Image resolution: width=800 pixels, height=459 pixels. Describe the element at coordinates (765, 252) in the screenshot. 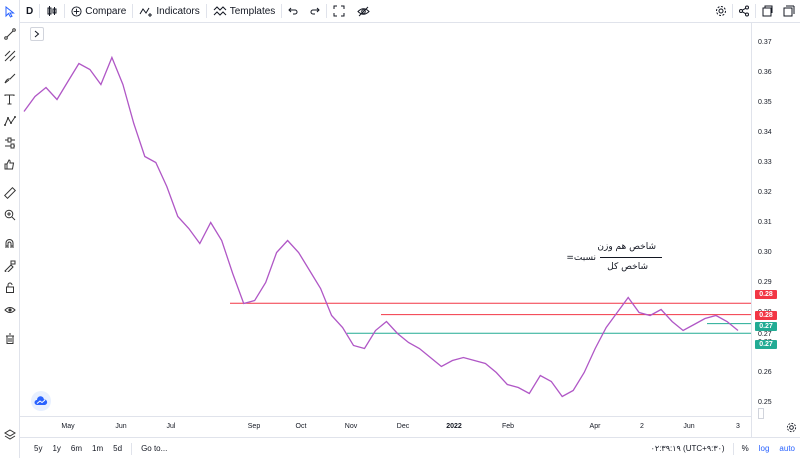

I see `price-label: 0.30` at that location.